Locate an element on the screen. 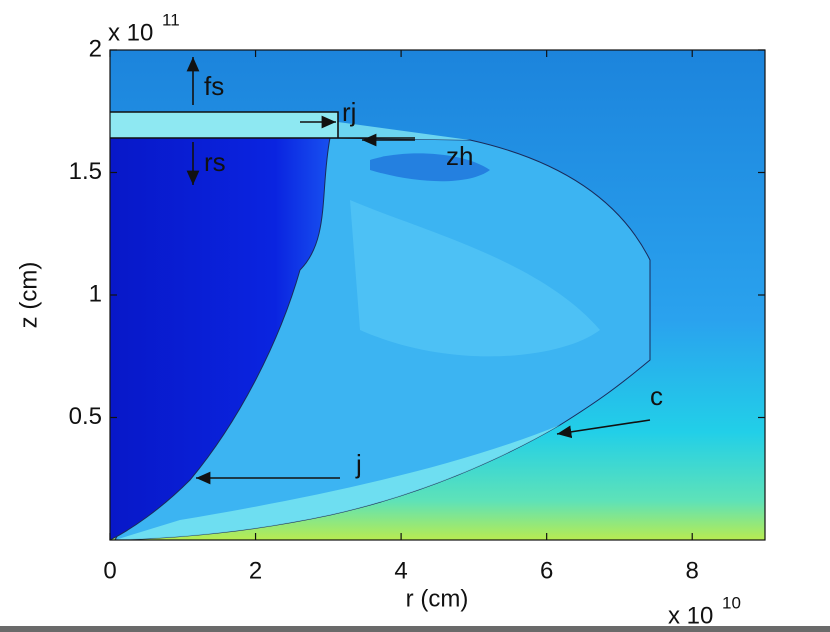 The image size is (830, 632). y-tick-label: 1.5 is located at coordinates (85, 171).